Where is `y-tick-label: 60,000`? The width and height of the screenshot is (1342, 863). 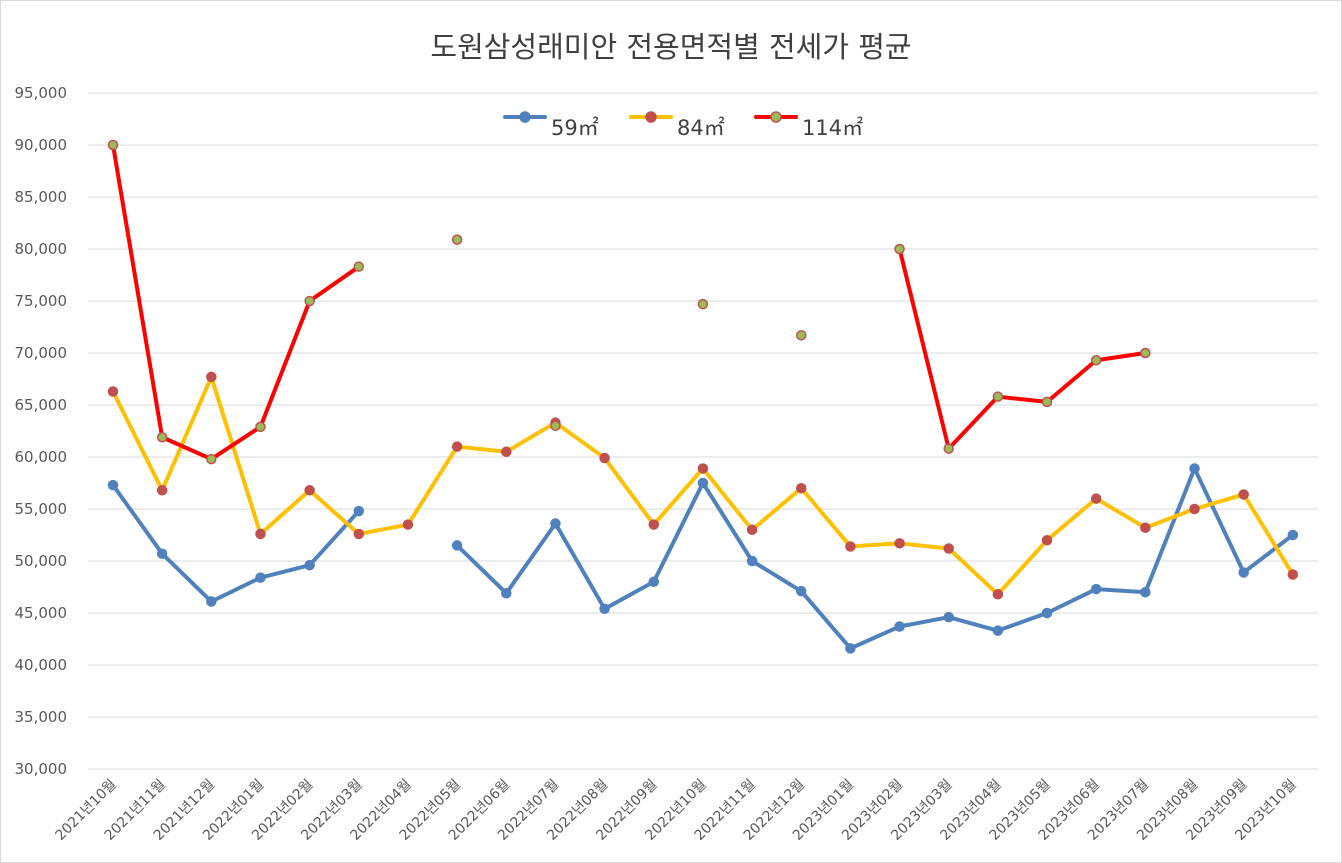 y-tick-label: 60,000 is located at coordinates (41, 457).